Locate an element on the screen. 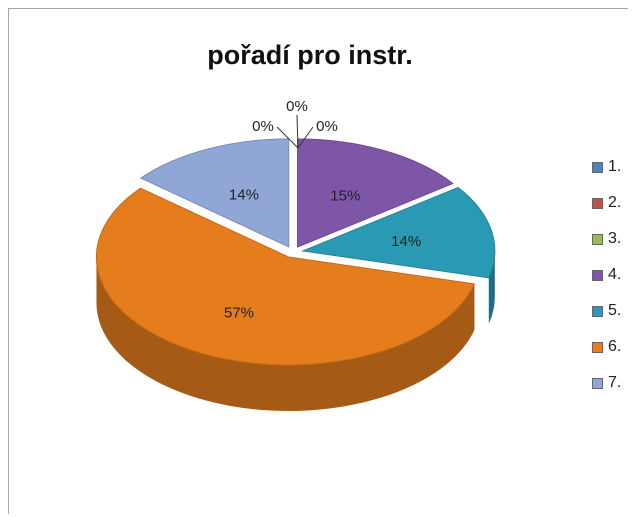  legend-label: 2. is located at coordinates (615, 202).